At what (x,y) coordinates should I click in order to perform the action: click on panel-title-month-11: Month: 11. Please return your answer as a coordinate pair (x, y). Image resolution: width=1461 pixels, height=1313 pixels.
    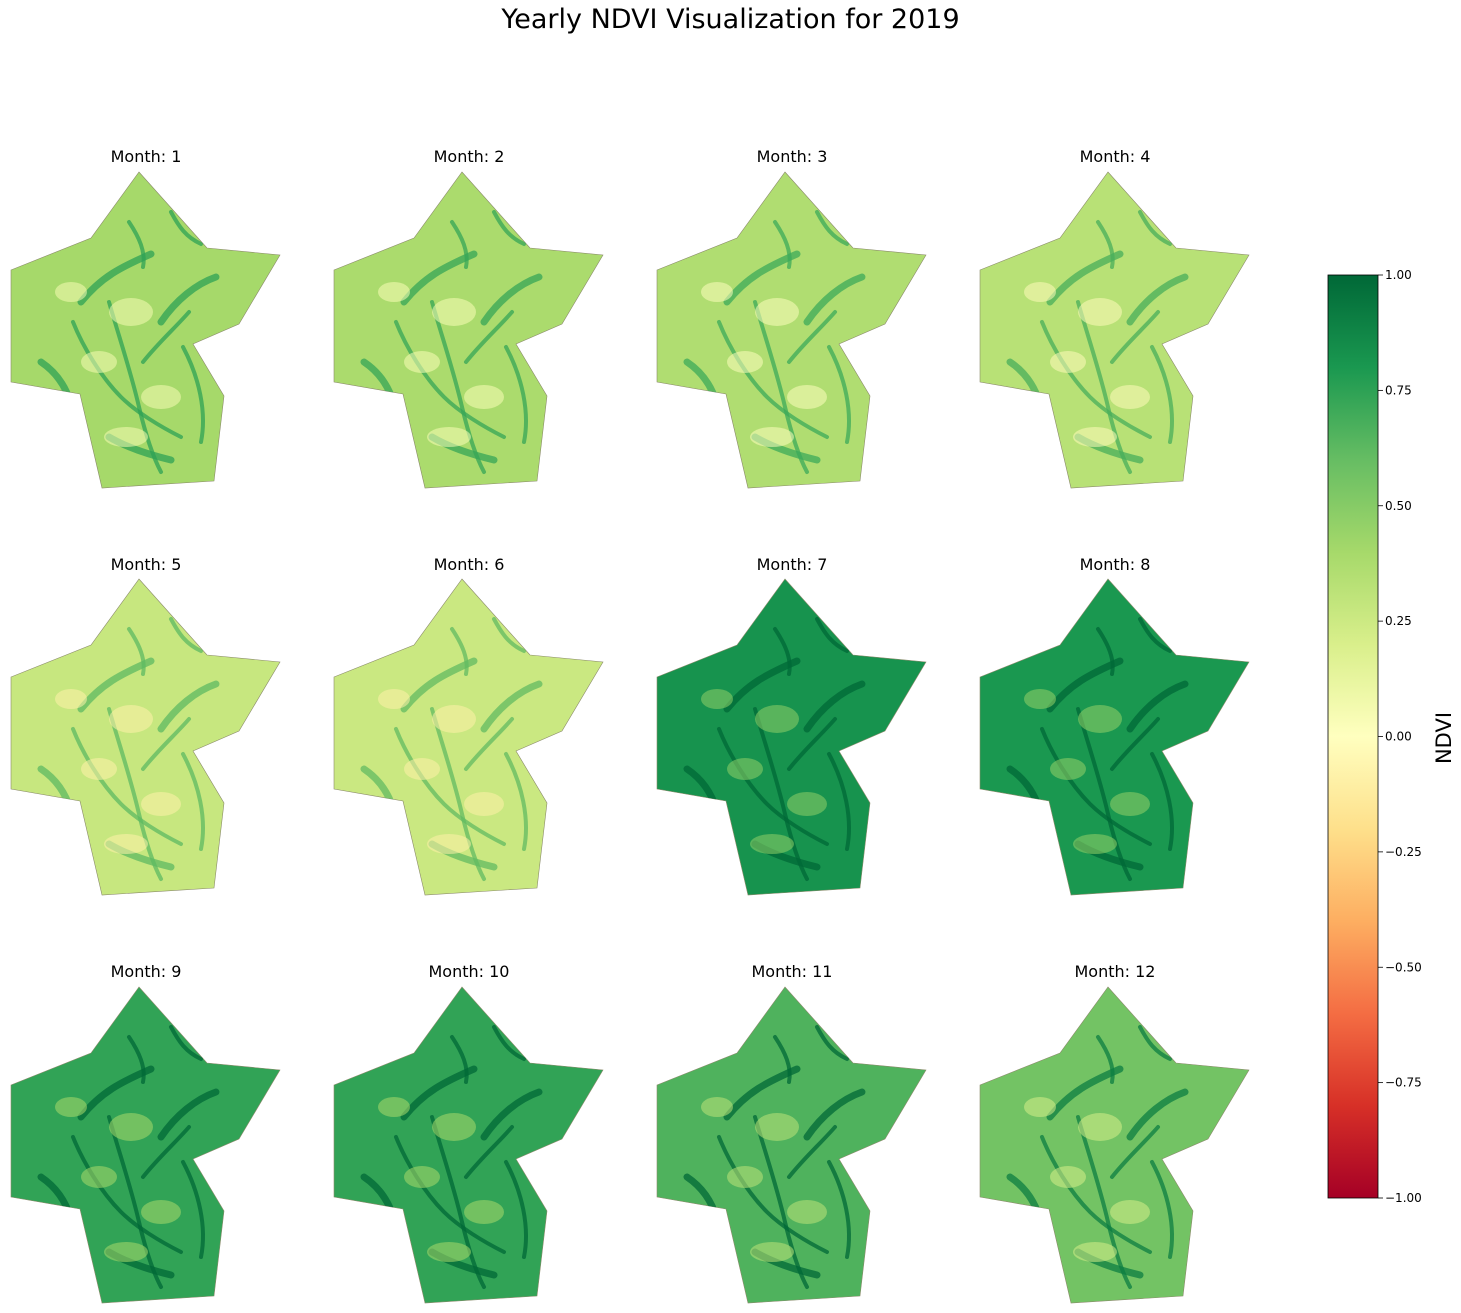
    Looking at the image, I should click on (792, 971).